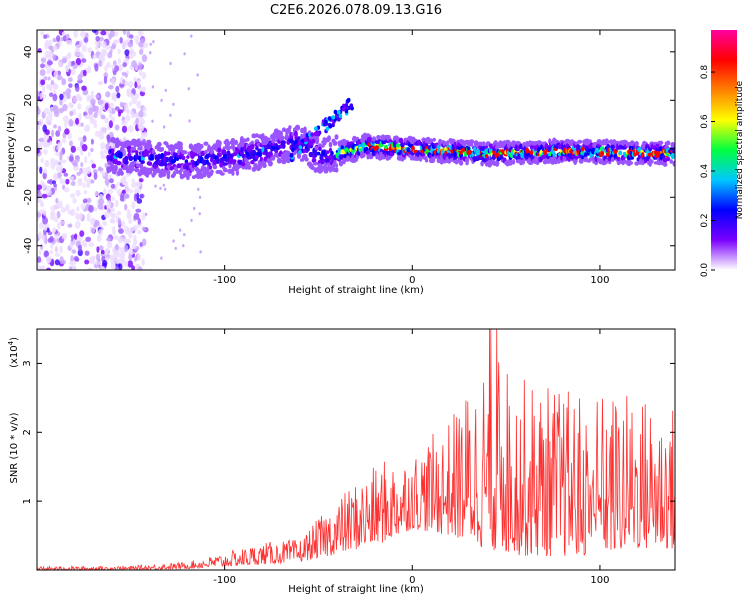  What do you see at coordinates (356, 589) in the screenshot?
I see `snr-x-label: Height of straight line (km)` at bounding box center [356, 589].